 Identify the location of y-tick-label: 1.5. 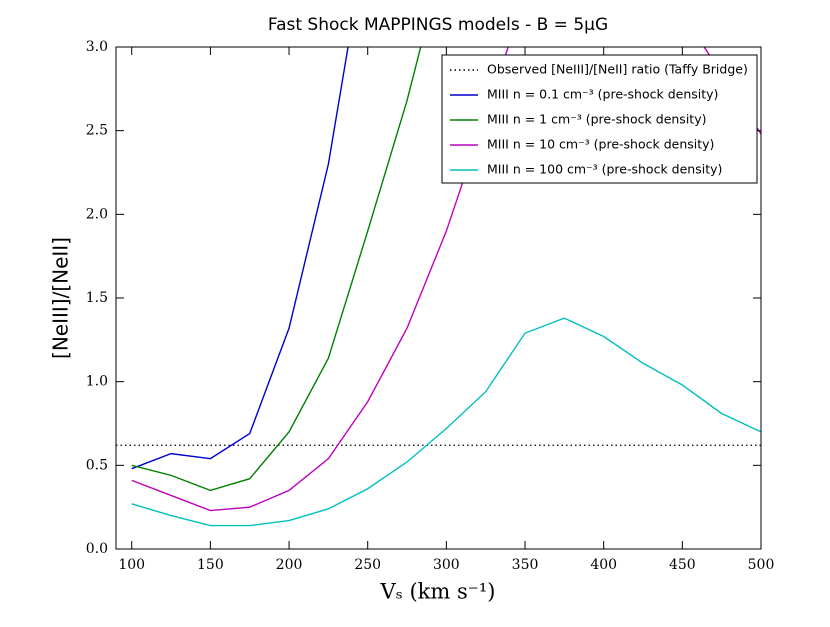
(97, 298).